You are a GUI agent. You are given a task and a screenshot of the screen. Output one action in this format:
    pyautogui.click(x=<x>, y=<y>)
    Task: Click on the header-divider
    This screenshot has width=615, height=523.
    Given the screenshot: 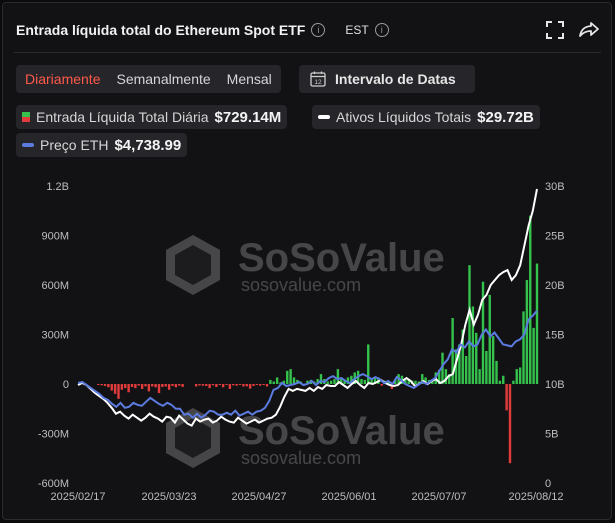 What is the action you would take?
    pyautogui.click(x=307, y=52)
    